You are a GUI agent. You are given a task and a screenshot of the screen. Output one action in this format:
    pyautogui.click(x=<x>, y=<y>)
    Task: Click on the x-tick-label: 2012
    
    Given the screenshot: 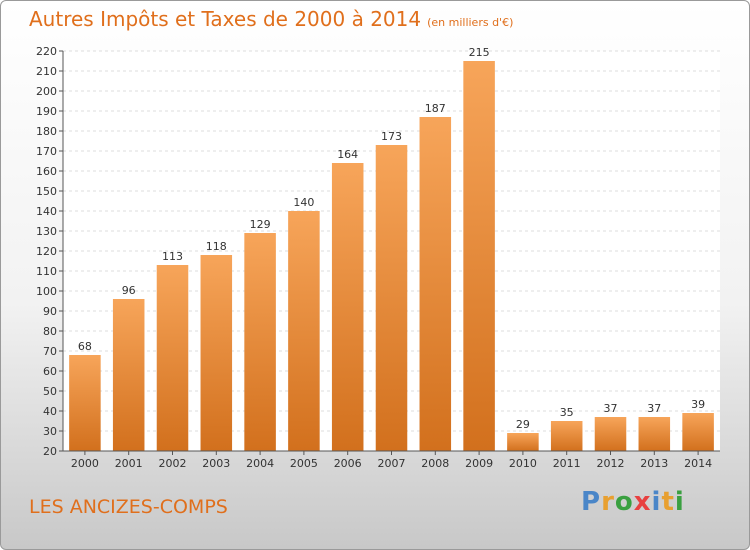 What is the action you would take?
    pyautogui.click(x=611, y=463)
    